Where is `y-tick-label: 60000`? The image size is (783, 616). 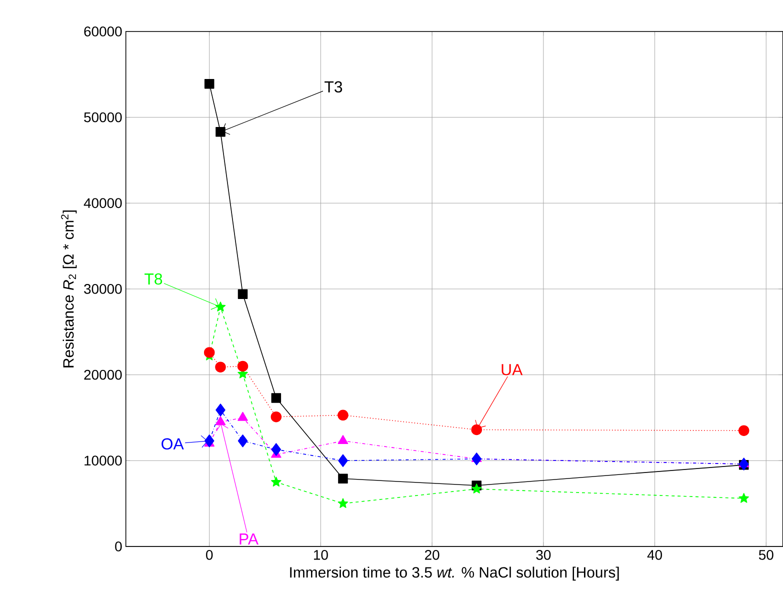 y-tick-label: 60000 is located at coordinates (103, 31).